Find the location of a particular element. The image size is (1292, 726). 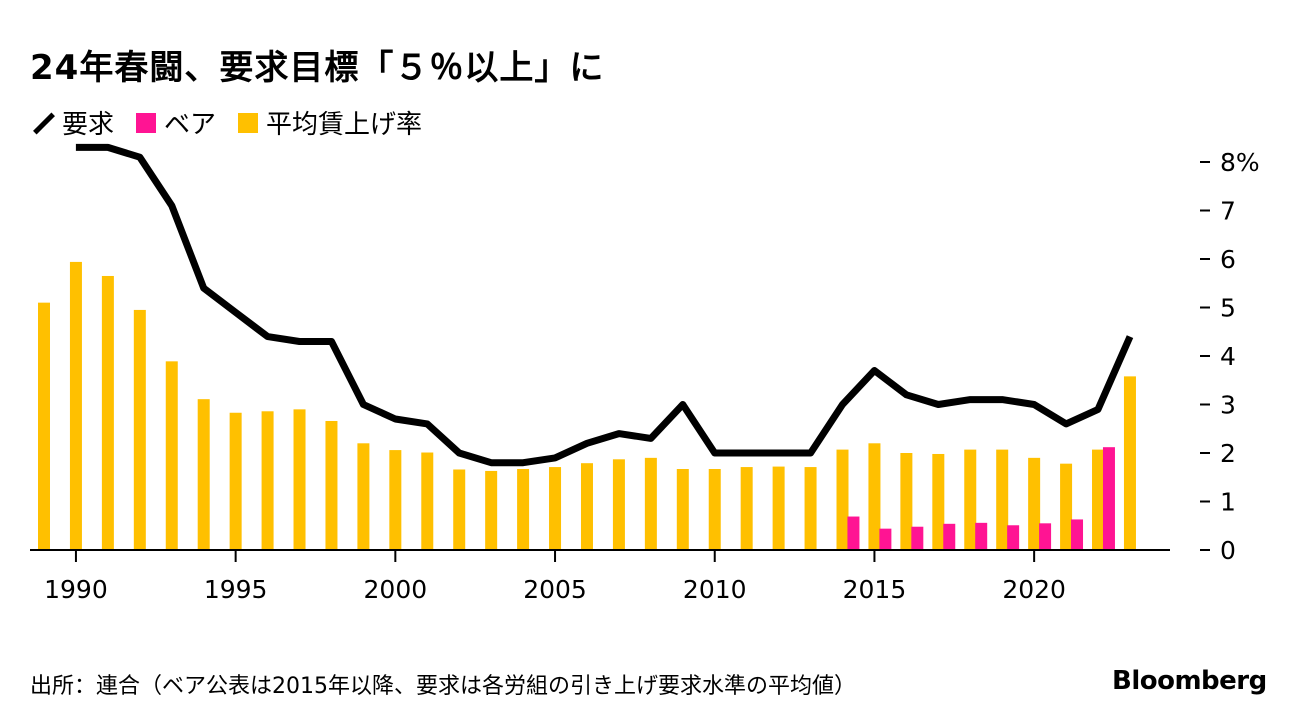

bar-avg-raise-2009 is located at coordinates (682, 509).